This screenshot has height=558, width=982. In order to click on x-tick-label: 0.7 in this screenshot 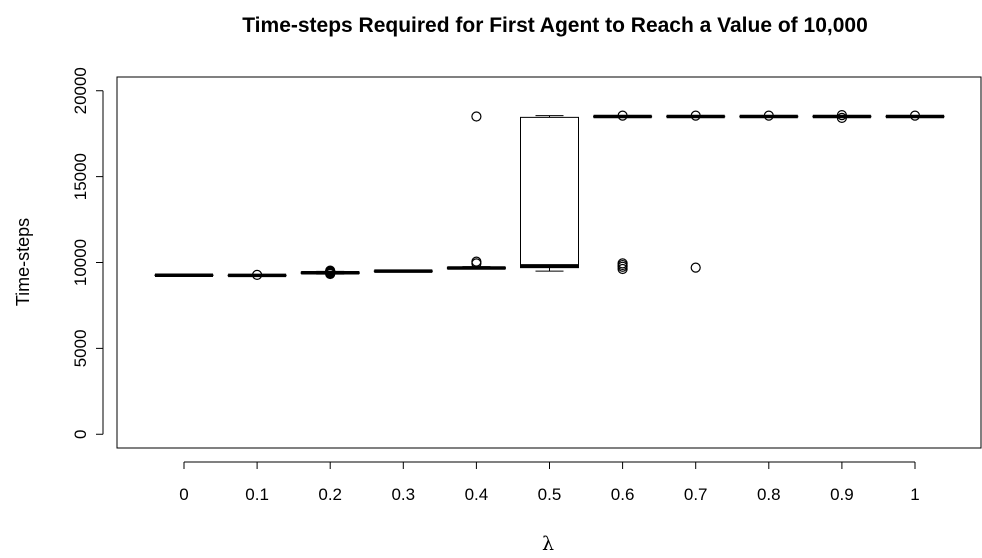, I will do `click(696, 494)`.